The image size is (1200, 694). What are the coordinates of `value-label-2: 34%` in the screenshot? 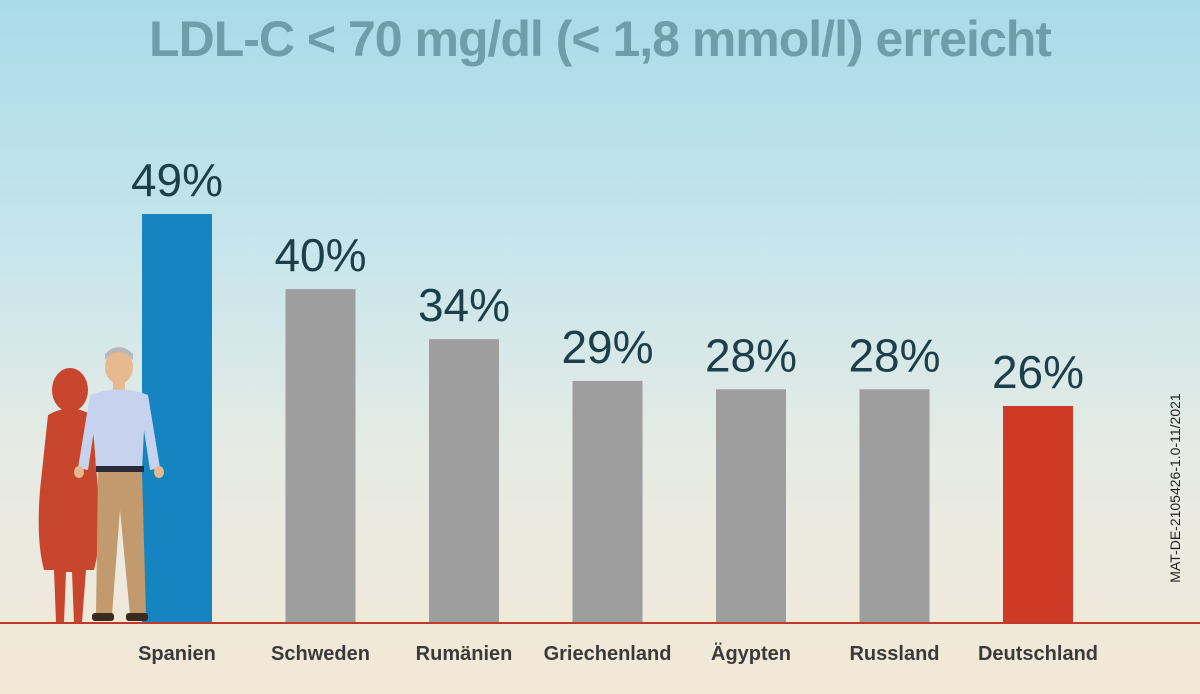 It's located at (464, 305).